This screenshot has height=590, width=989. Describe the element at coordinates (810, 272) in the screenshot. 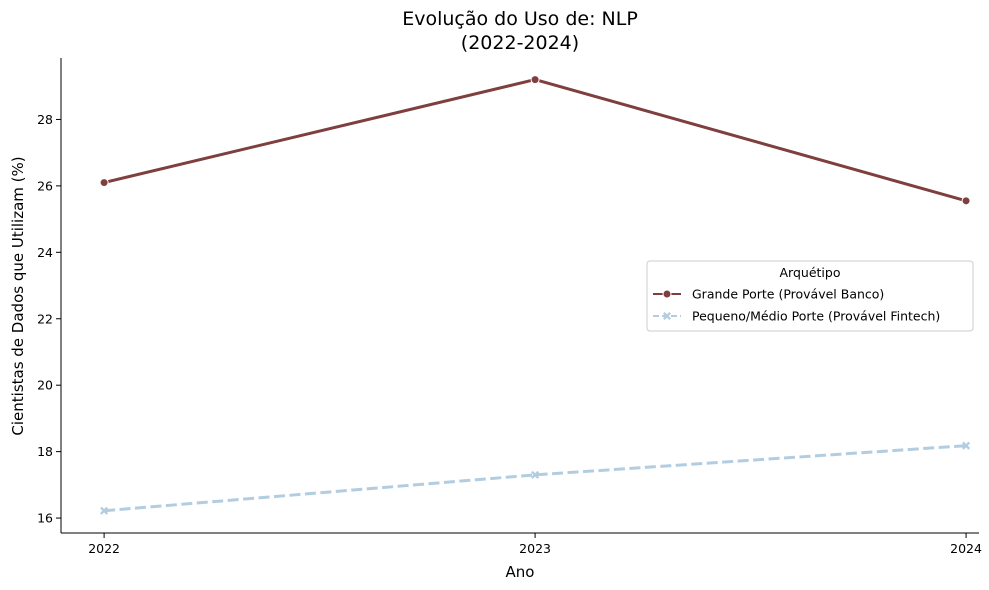

I see `legend-title: Arquétipo` at that location.